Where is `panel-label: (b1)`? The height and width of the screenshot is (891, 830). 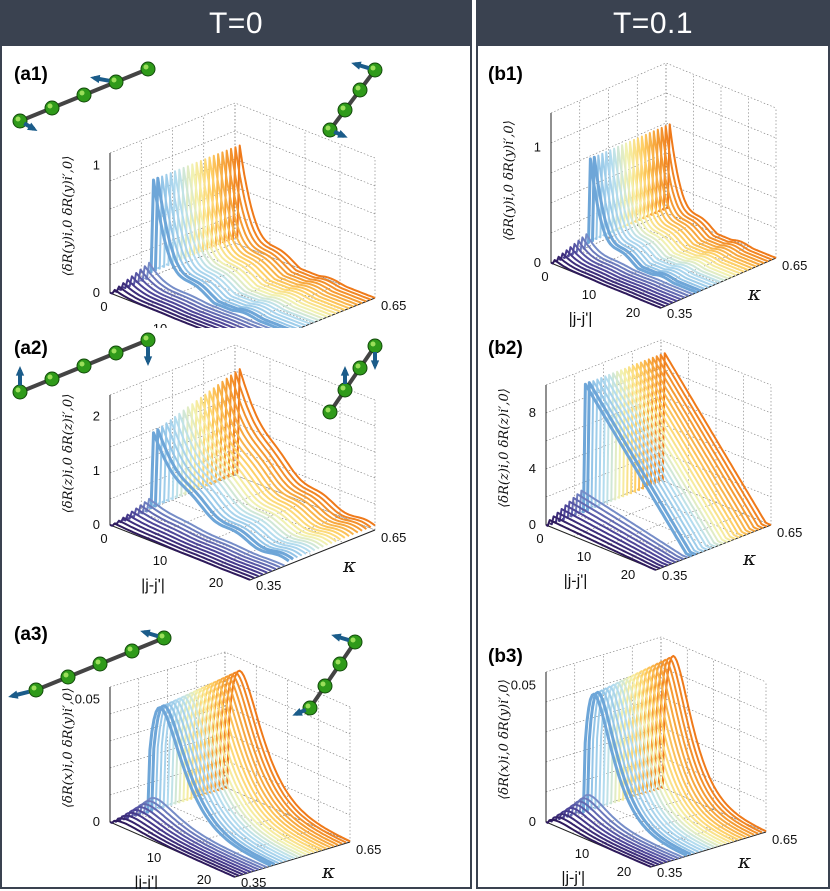 panel-label: (b1) is located at coordinates (505, 74).